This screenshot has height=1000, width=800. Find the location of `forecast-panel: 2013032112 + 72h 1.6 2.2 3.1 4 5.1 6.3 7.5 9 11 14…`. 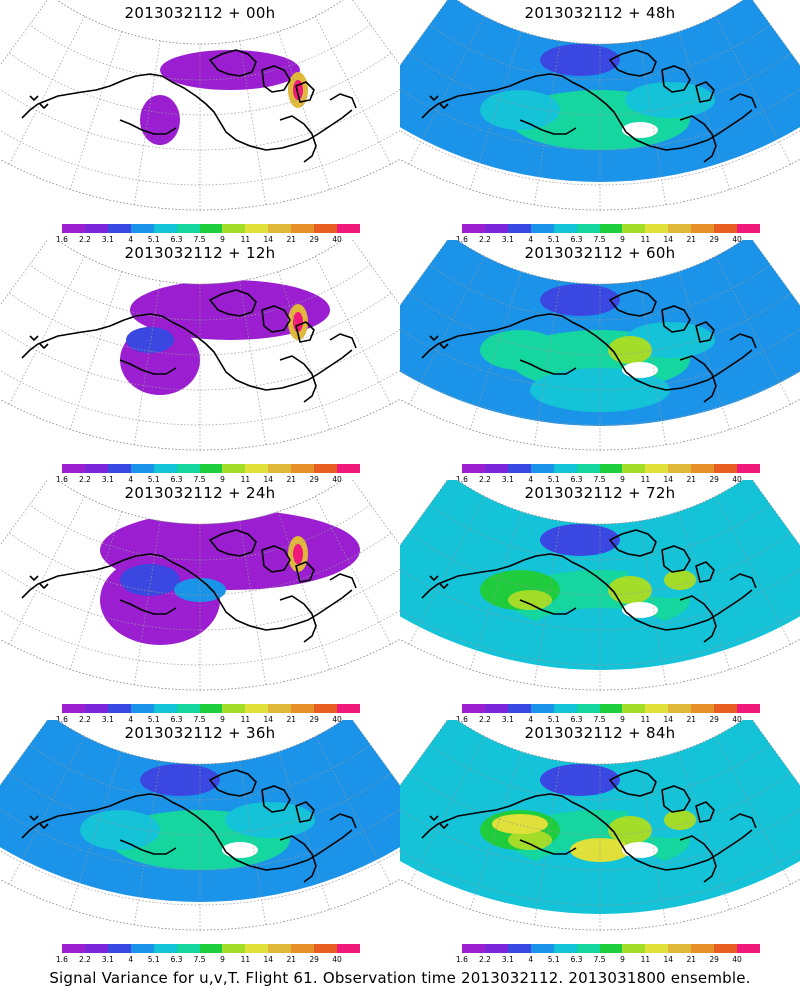

forecast-panel: 2013032112 + 72h 1.6 2.2 3.1 4 5.1 6.3 7.5 9 11 14… is located at coordinates (600, 602).